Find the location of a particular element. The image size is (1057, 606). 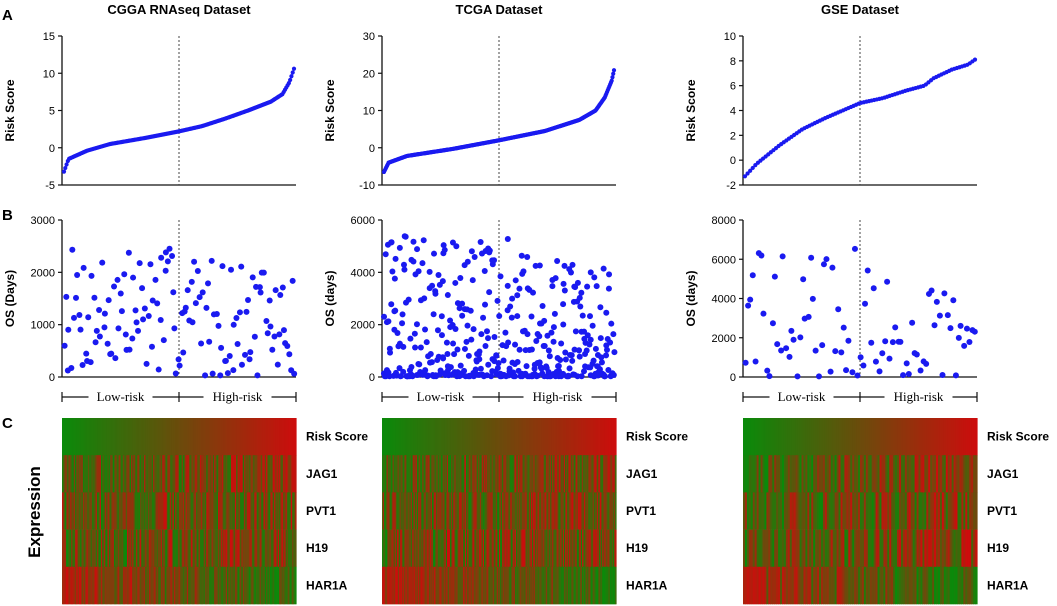

gse-risk-ytick-label: 10 is located at coordinates (730, 37).